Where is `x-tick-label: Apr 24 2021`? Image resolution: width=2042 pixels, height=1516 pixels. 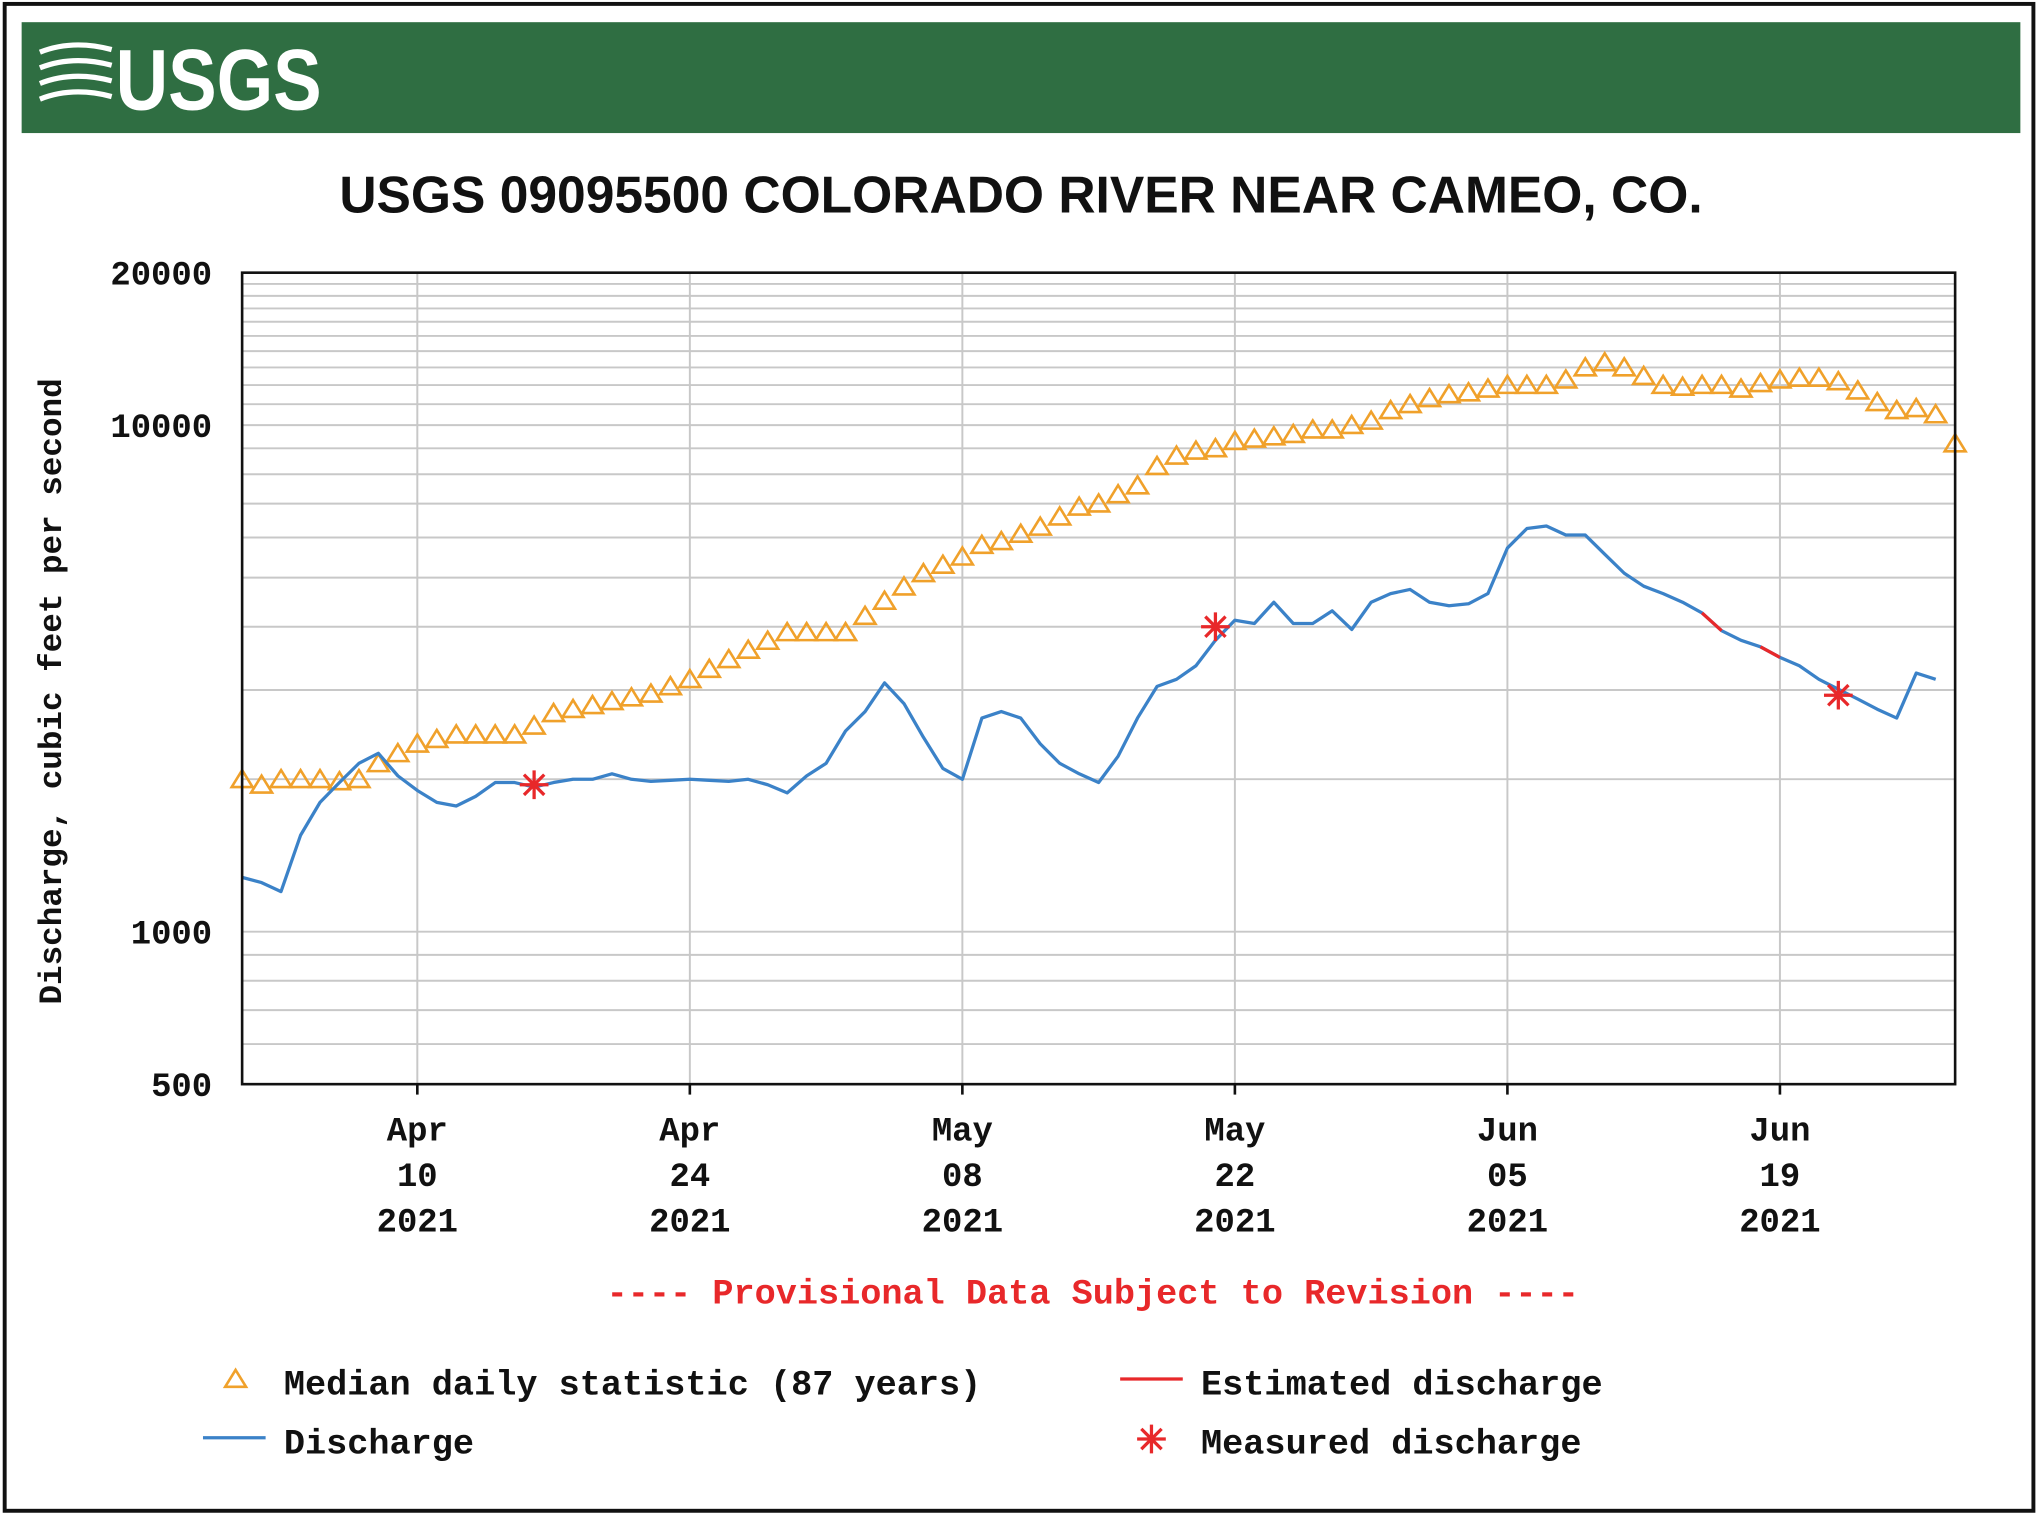
x-tick-label: Apr 24 2021 is located at coordinates (690, 1177).